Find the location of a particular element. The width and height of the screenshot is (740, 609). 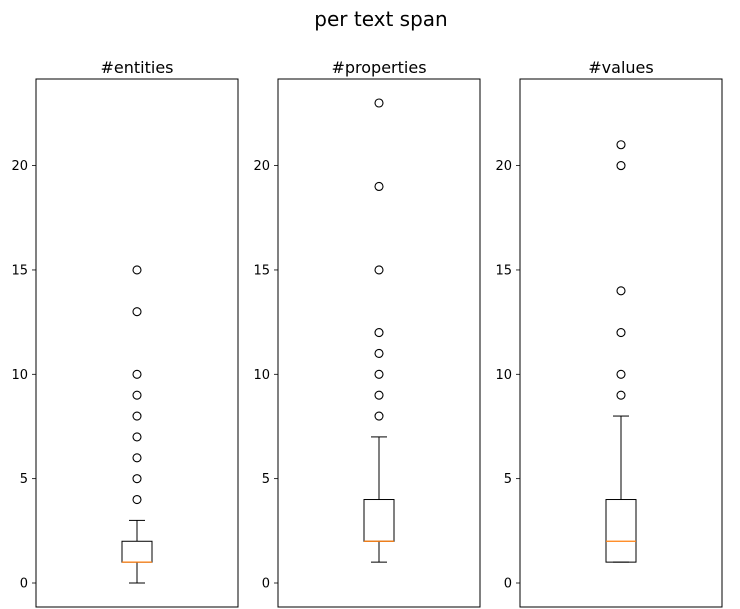

subplot-title: #properties is located at coordinates (378, 67).